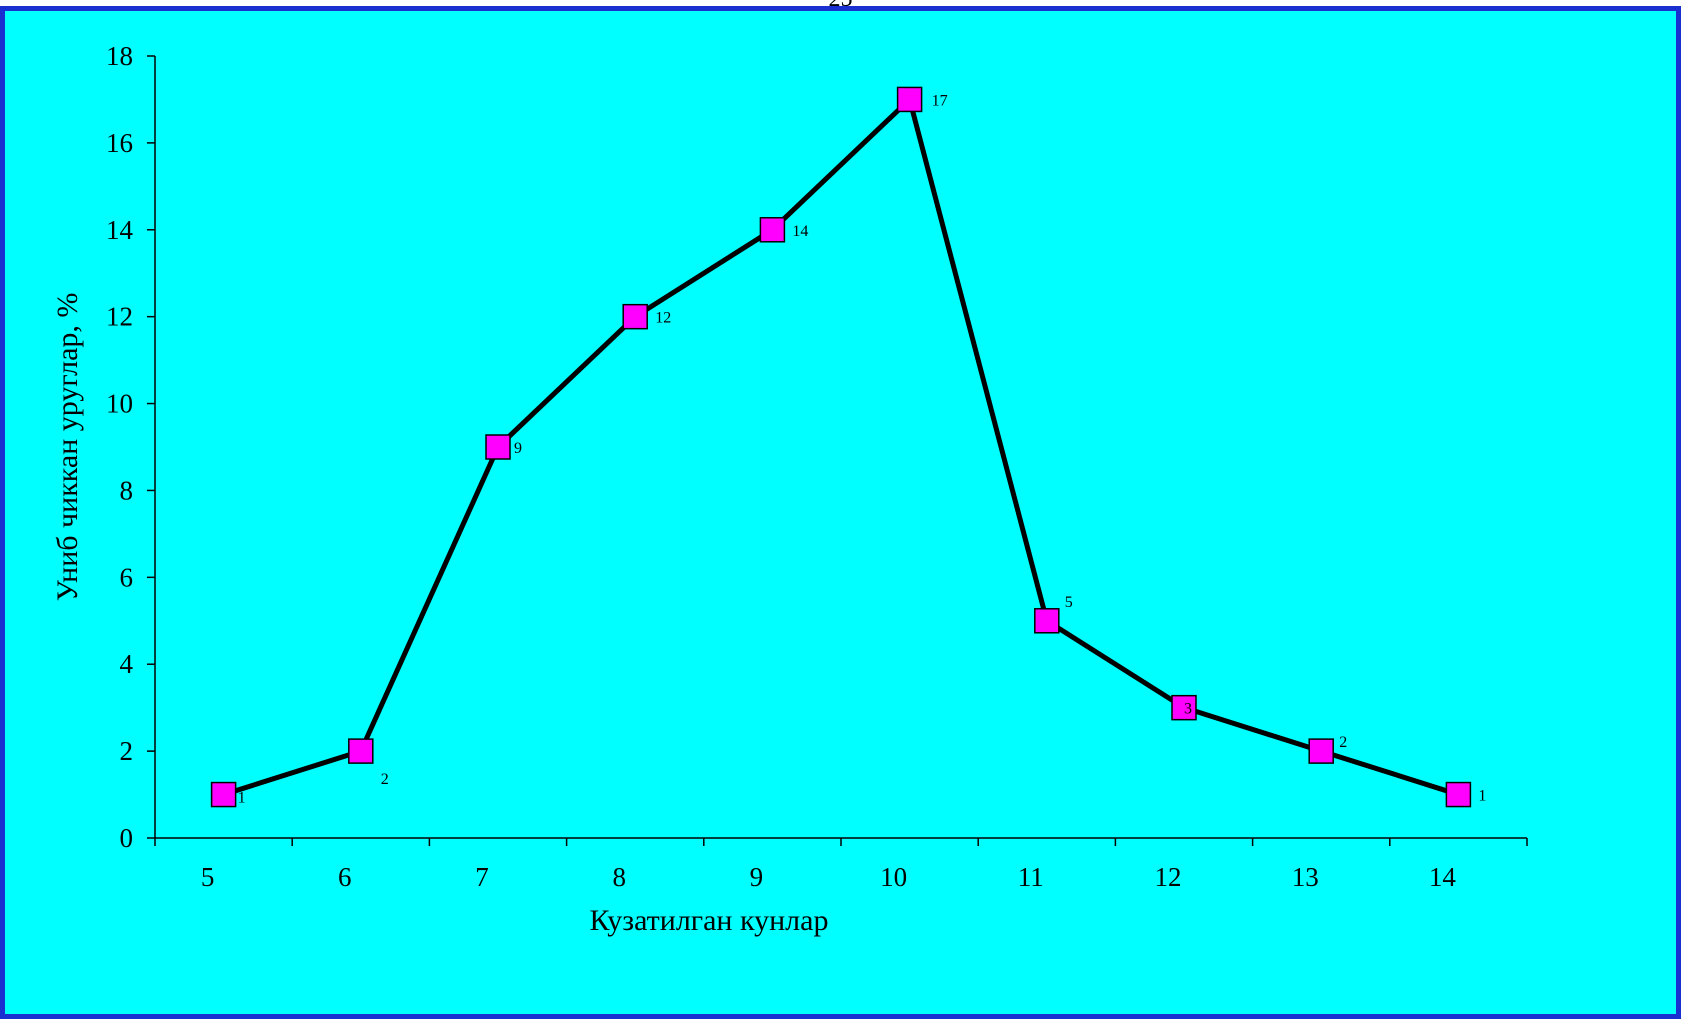 This screenshot has width=1681, height=1019. I want to click on y-tick-label: 0, so click(127, 838).